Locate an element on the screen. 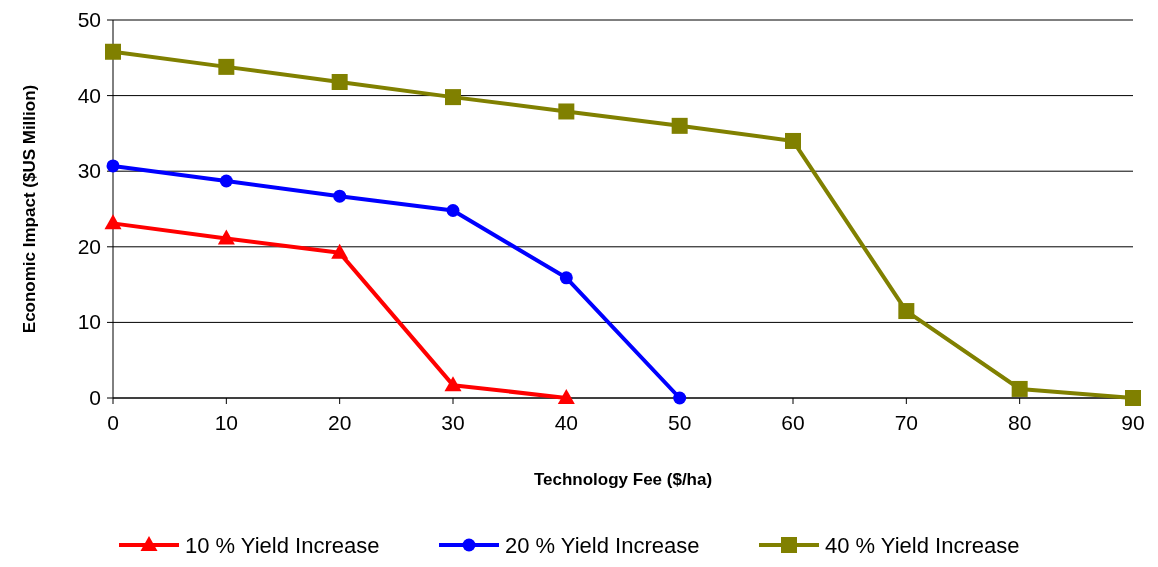  x-tick-label: 60 is located at coordinates (793, 422).